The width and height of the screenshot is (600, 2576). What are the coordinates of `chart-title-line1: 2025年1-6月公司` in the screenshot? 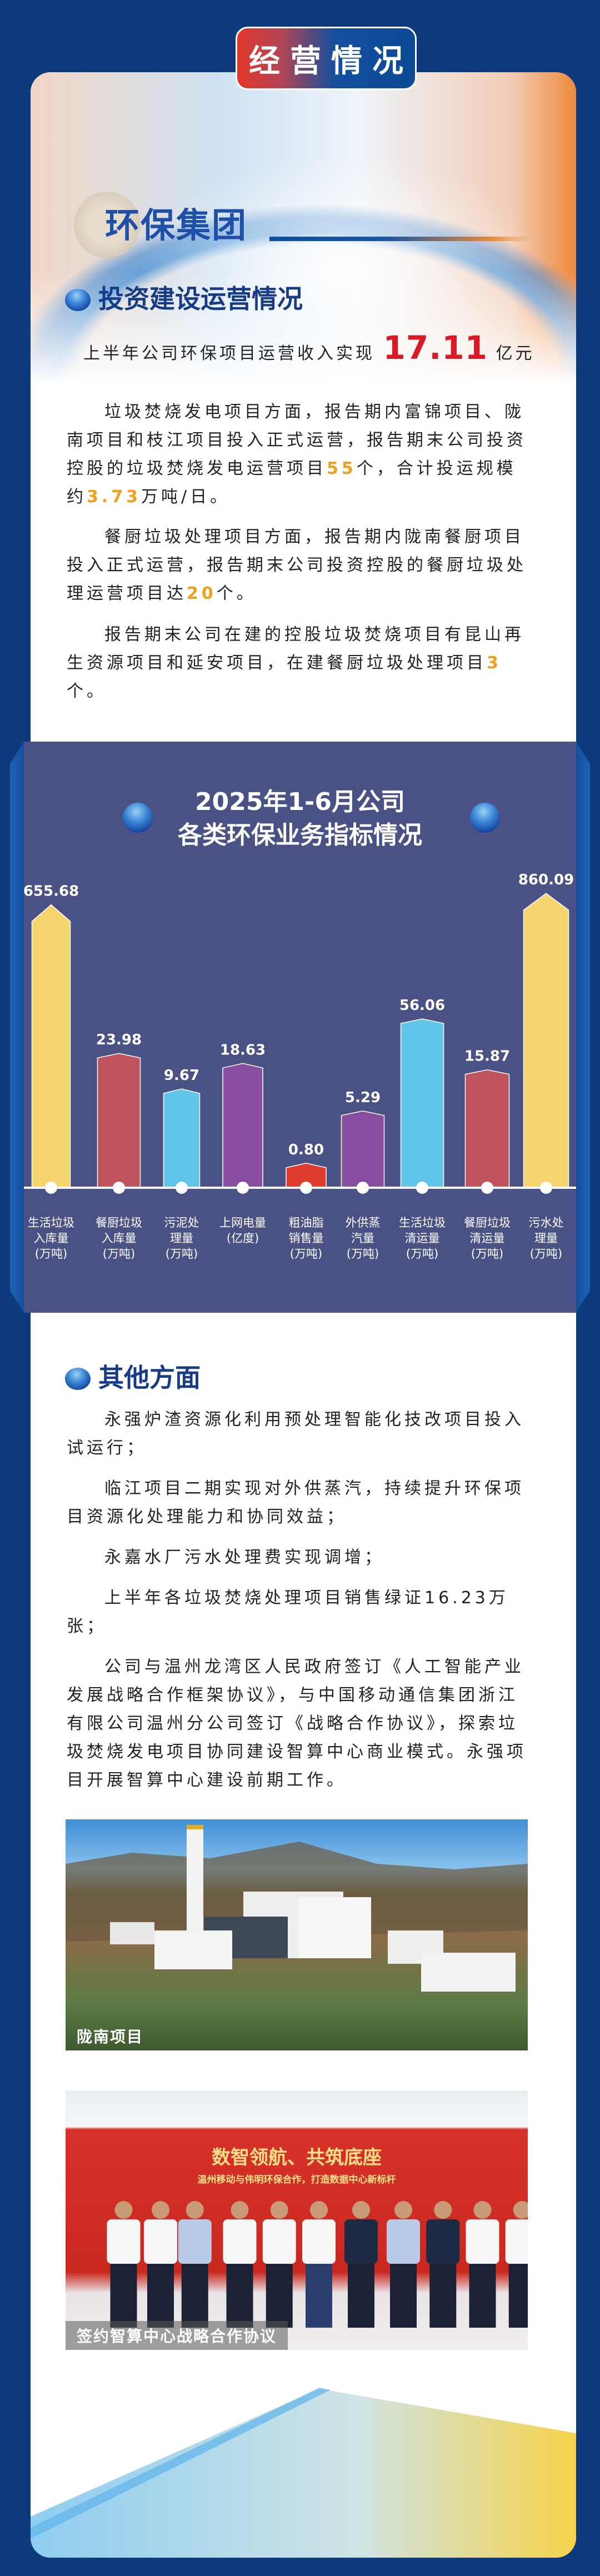 It's located at (300, 802).